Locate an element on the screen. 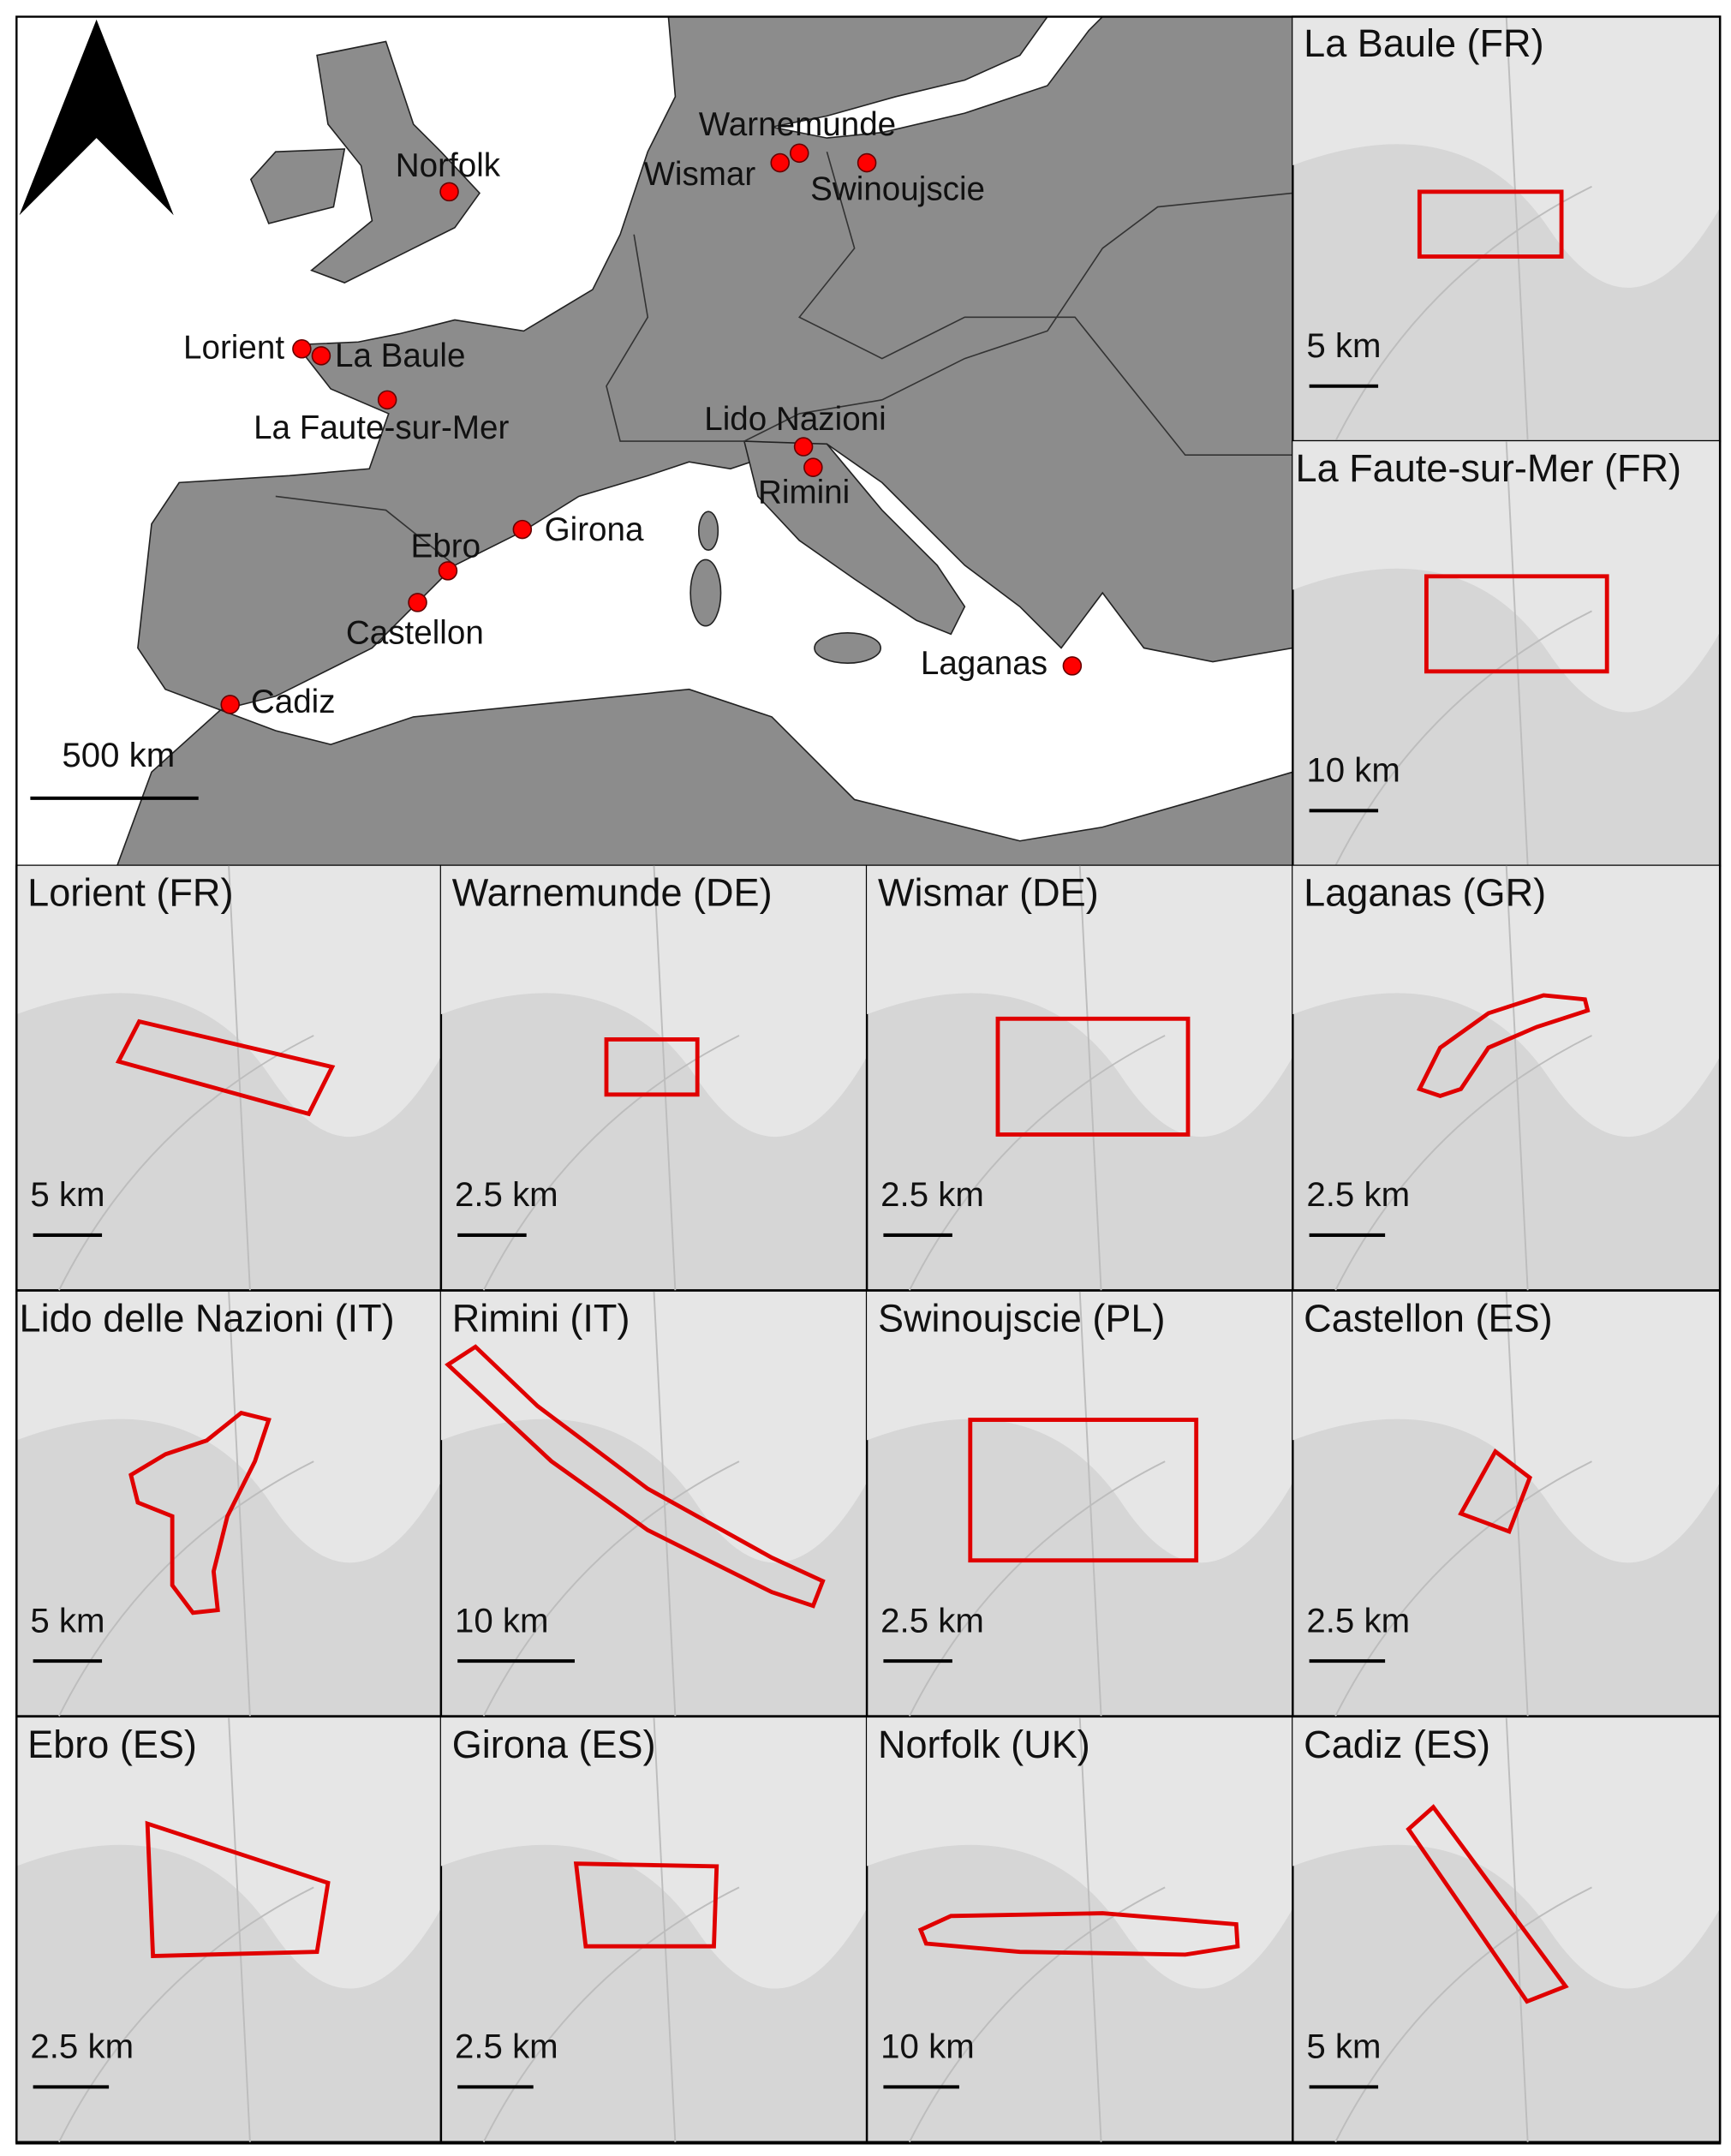 The width and height of the screenshot is (1731, 2156). britain is located at coordinates (395, 162).